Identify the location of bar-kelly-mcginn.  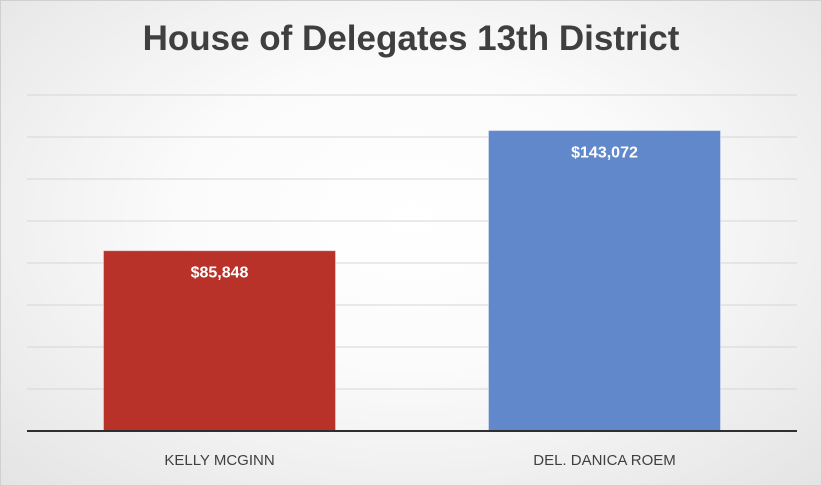
(219, 341).